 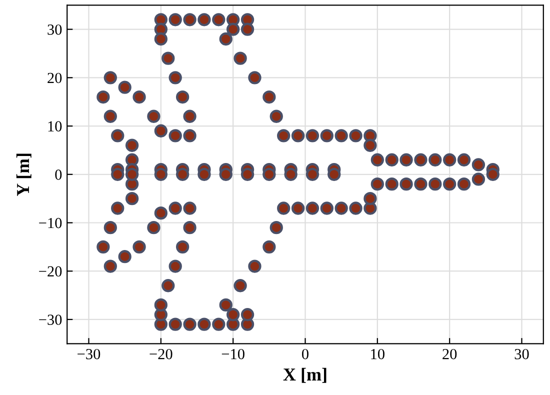 What do you see at coordinates (55, 78) in the screenshot?
I see `y-tick-label: 20` at bounding box center [55, 78].